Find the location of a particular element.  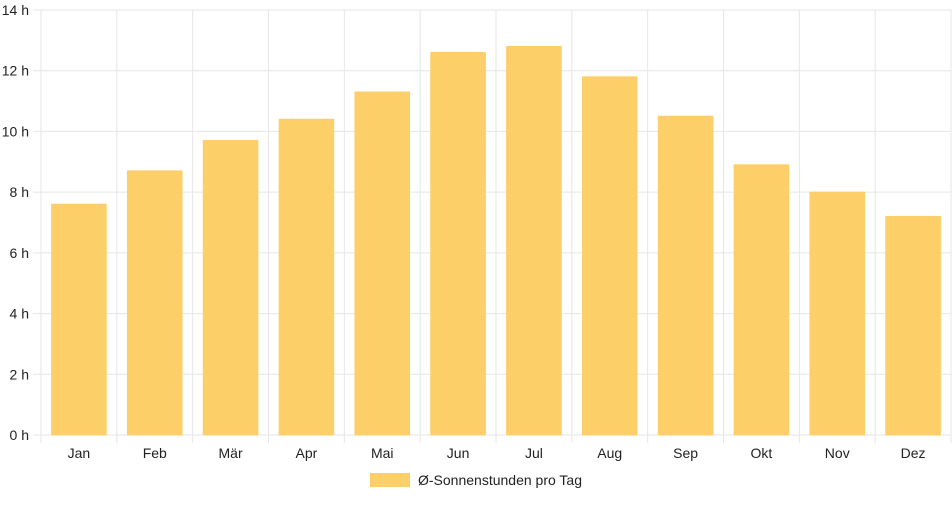

x-tick-label: Aug is located at coordinates (609, 453).